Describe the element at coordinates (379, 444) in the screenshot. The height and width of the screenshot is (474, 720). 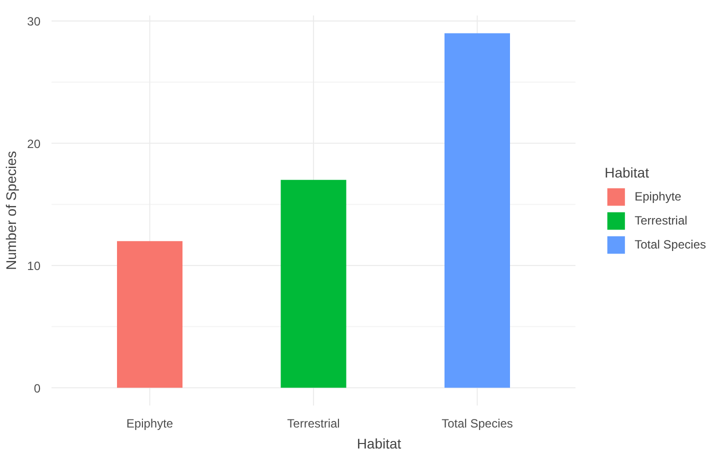
I see `x-axis-title: Habitat` at that location.